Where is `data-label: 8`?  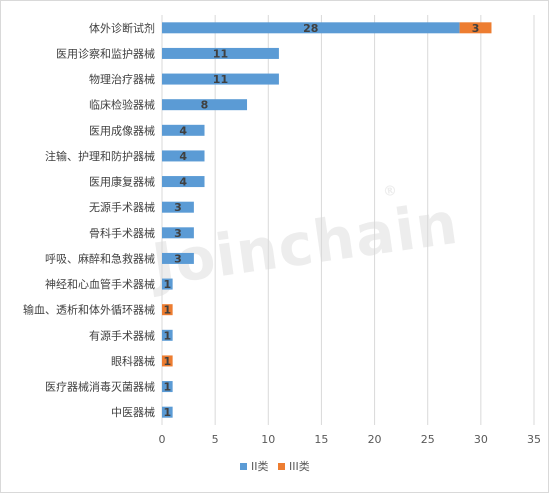 data-label: 8 is located at coordinates (205, 105).